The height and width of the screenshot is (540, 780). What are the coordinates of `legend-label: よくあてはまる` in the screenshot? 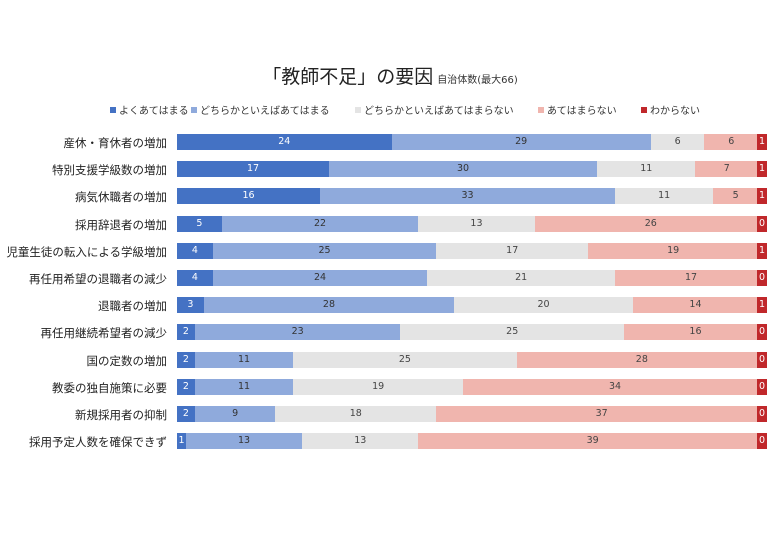 It's located at (154, 111).